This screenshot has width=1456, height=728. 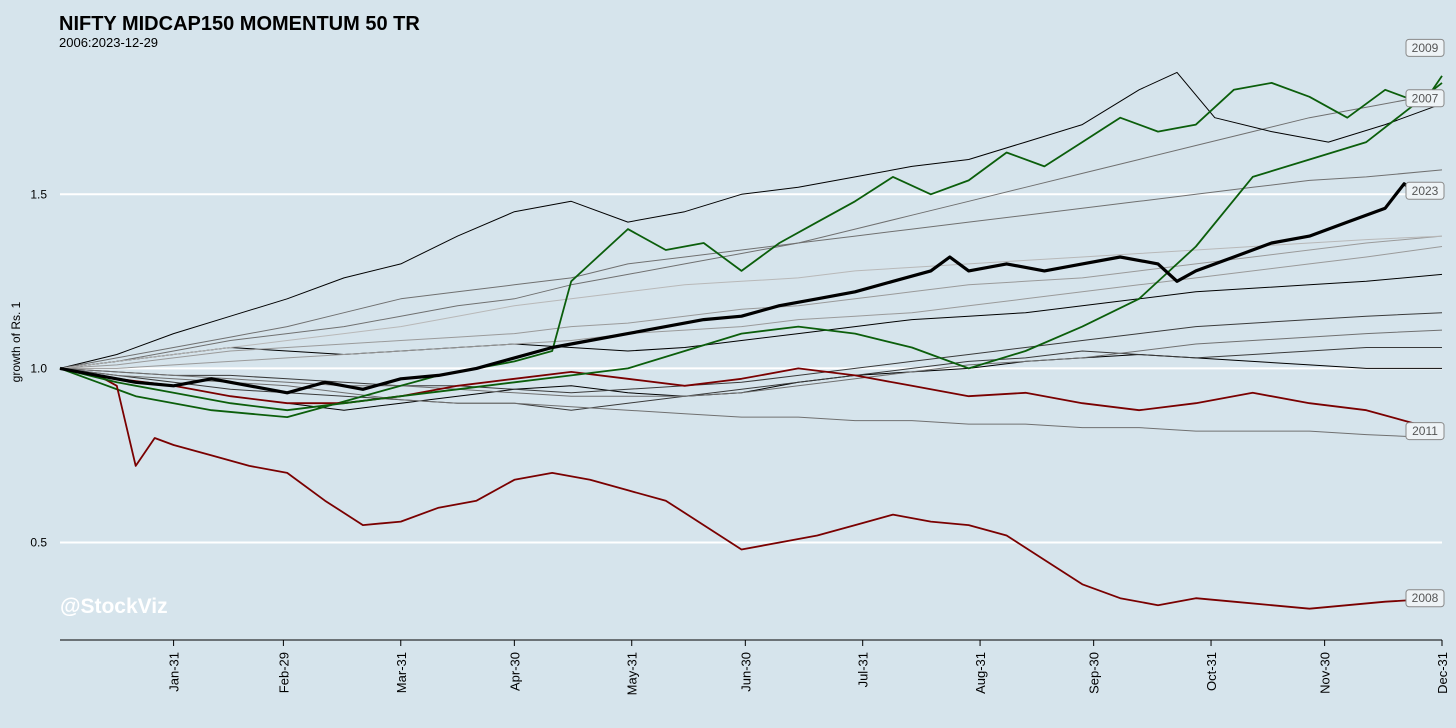 What do you see at coordinates (514, 671) in the screenshot?
I see `x-tick-label: Apr-30` at bounding box center [514, 671].